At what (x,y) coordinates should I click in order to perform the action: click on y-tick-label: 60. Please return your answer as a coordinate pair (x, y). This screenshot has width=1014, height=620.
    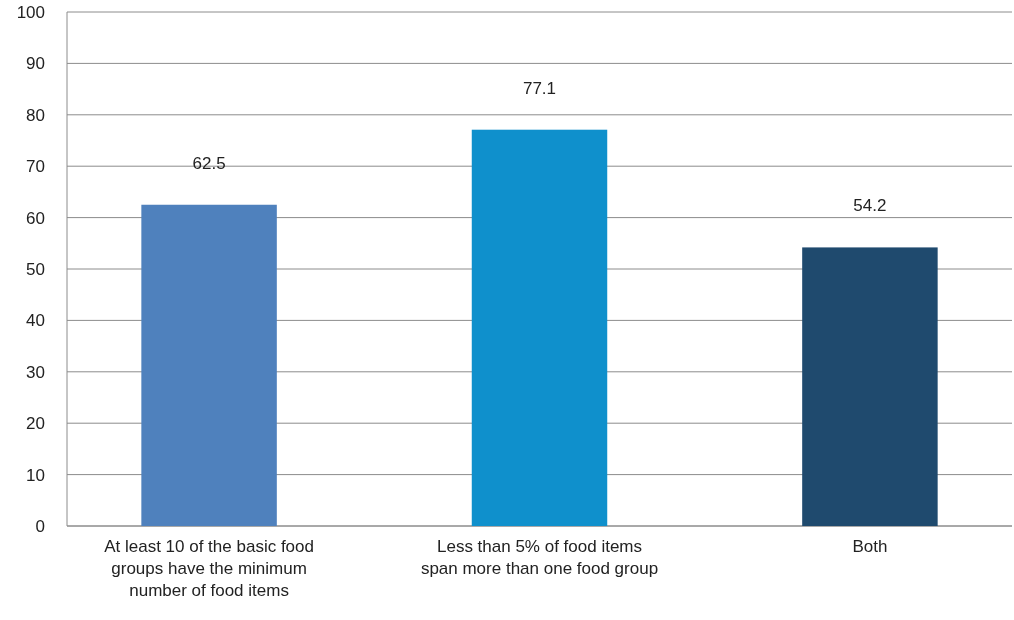
    Looking at the image, I should click on (35, 218).